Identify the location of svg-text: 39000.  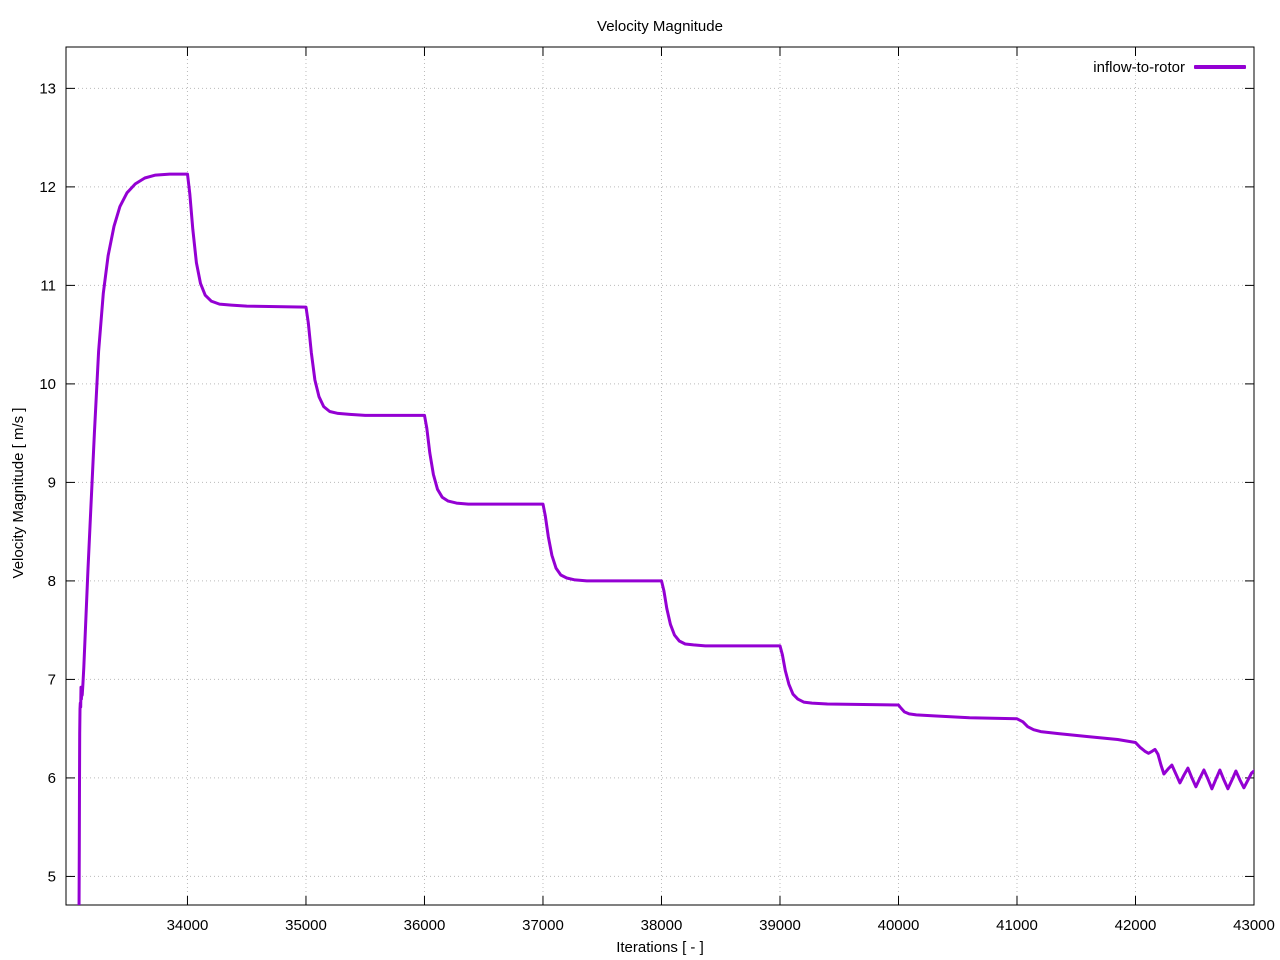
(780, 925).